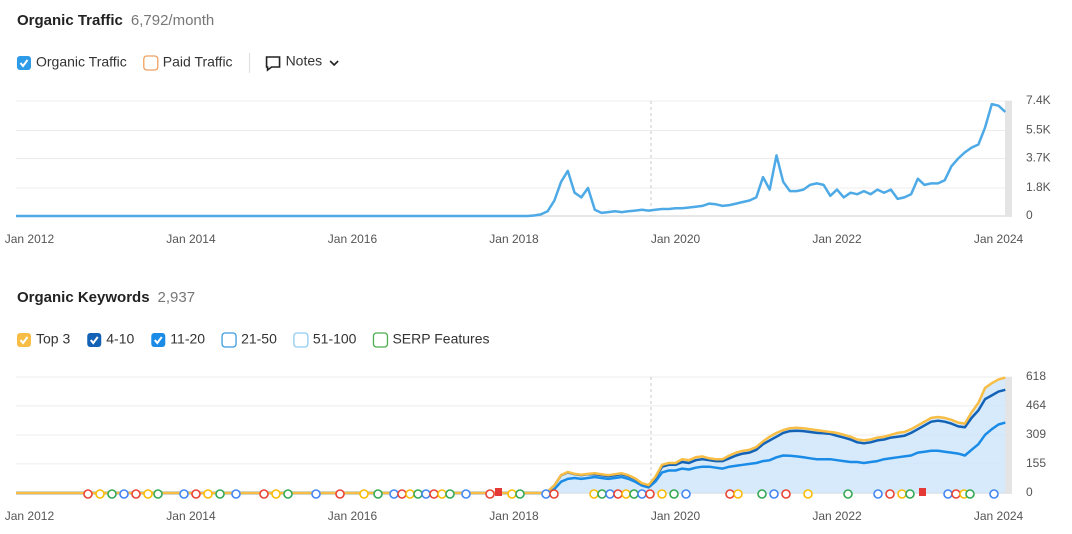 Image resolution: width=1072 pixels, height=534 pixels. Describe the element at coordinates (1036, 463) in the screenshot. I see `y-tick-label: 155` at that location.